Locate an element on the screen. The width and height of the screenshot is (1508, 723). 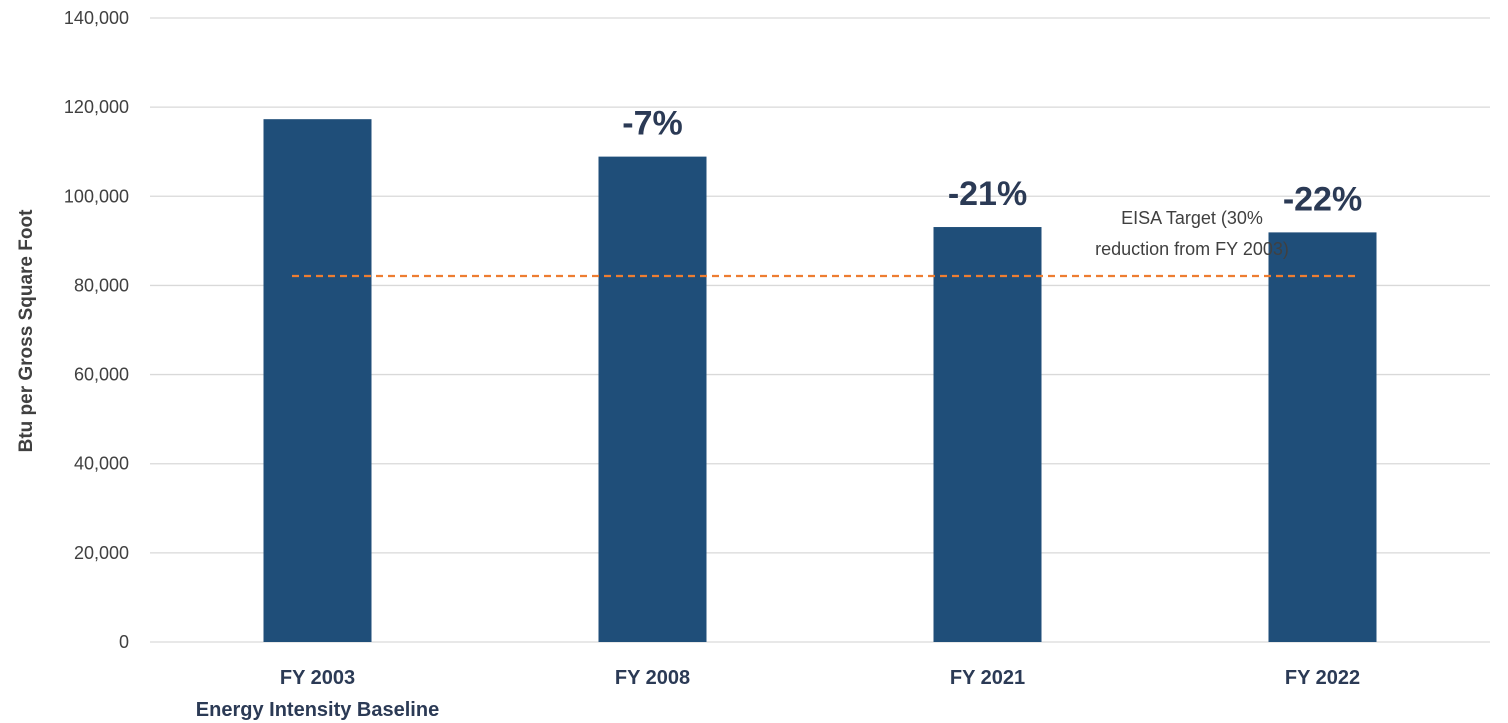
target-line-group: EISA Target (30% reduction from FY 2003) is located at coordinates (823, 243).